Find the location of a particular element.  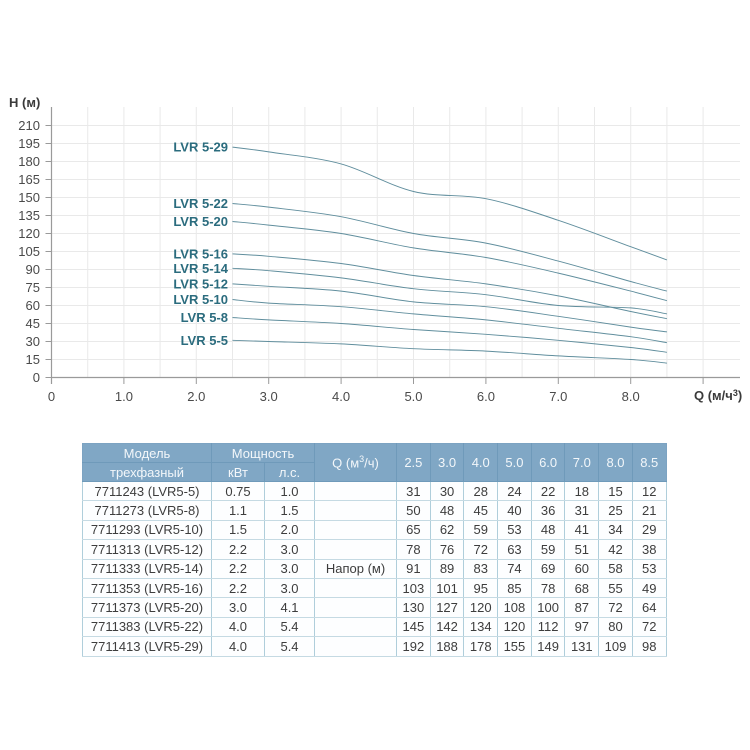

svg-text: 60 is located at coordinates (33, 305).